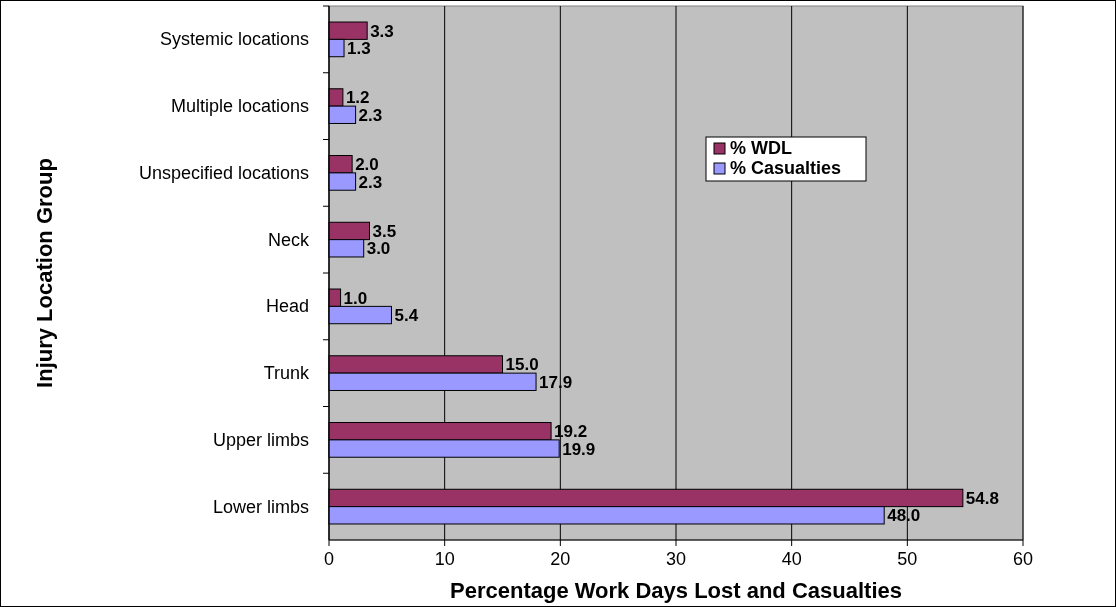 This screenshot has height=607, width=1116. What do you see at coordinates (288, 239) in the screenshot?
I see `y-tick-label: Neck` at bounding box center [288, 239].